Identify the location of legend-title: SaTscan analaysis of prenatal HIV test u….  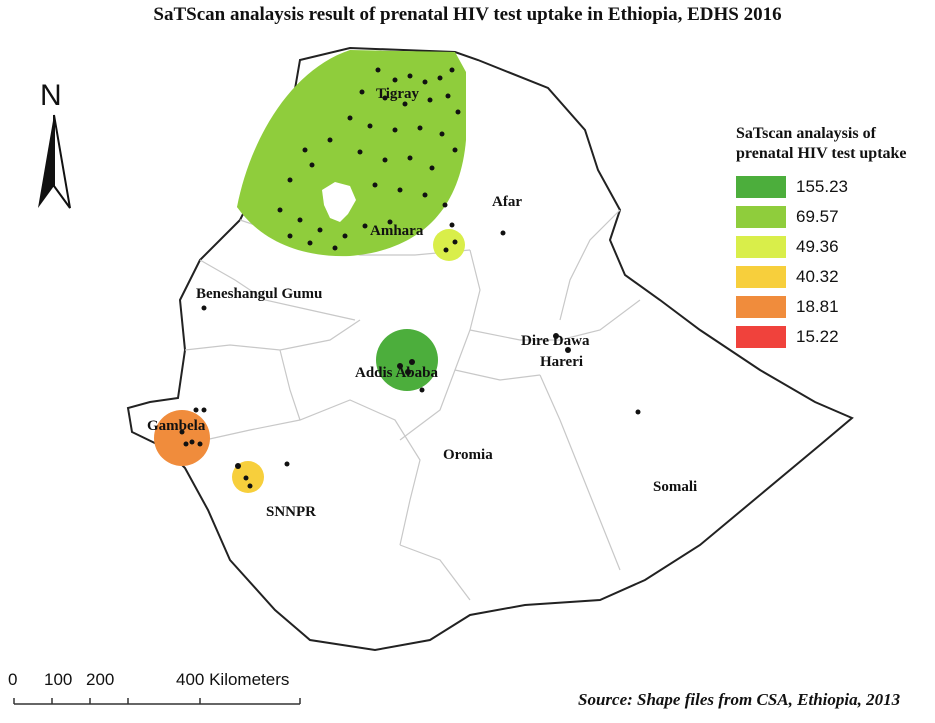
(833, 144).